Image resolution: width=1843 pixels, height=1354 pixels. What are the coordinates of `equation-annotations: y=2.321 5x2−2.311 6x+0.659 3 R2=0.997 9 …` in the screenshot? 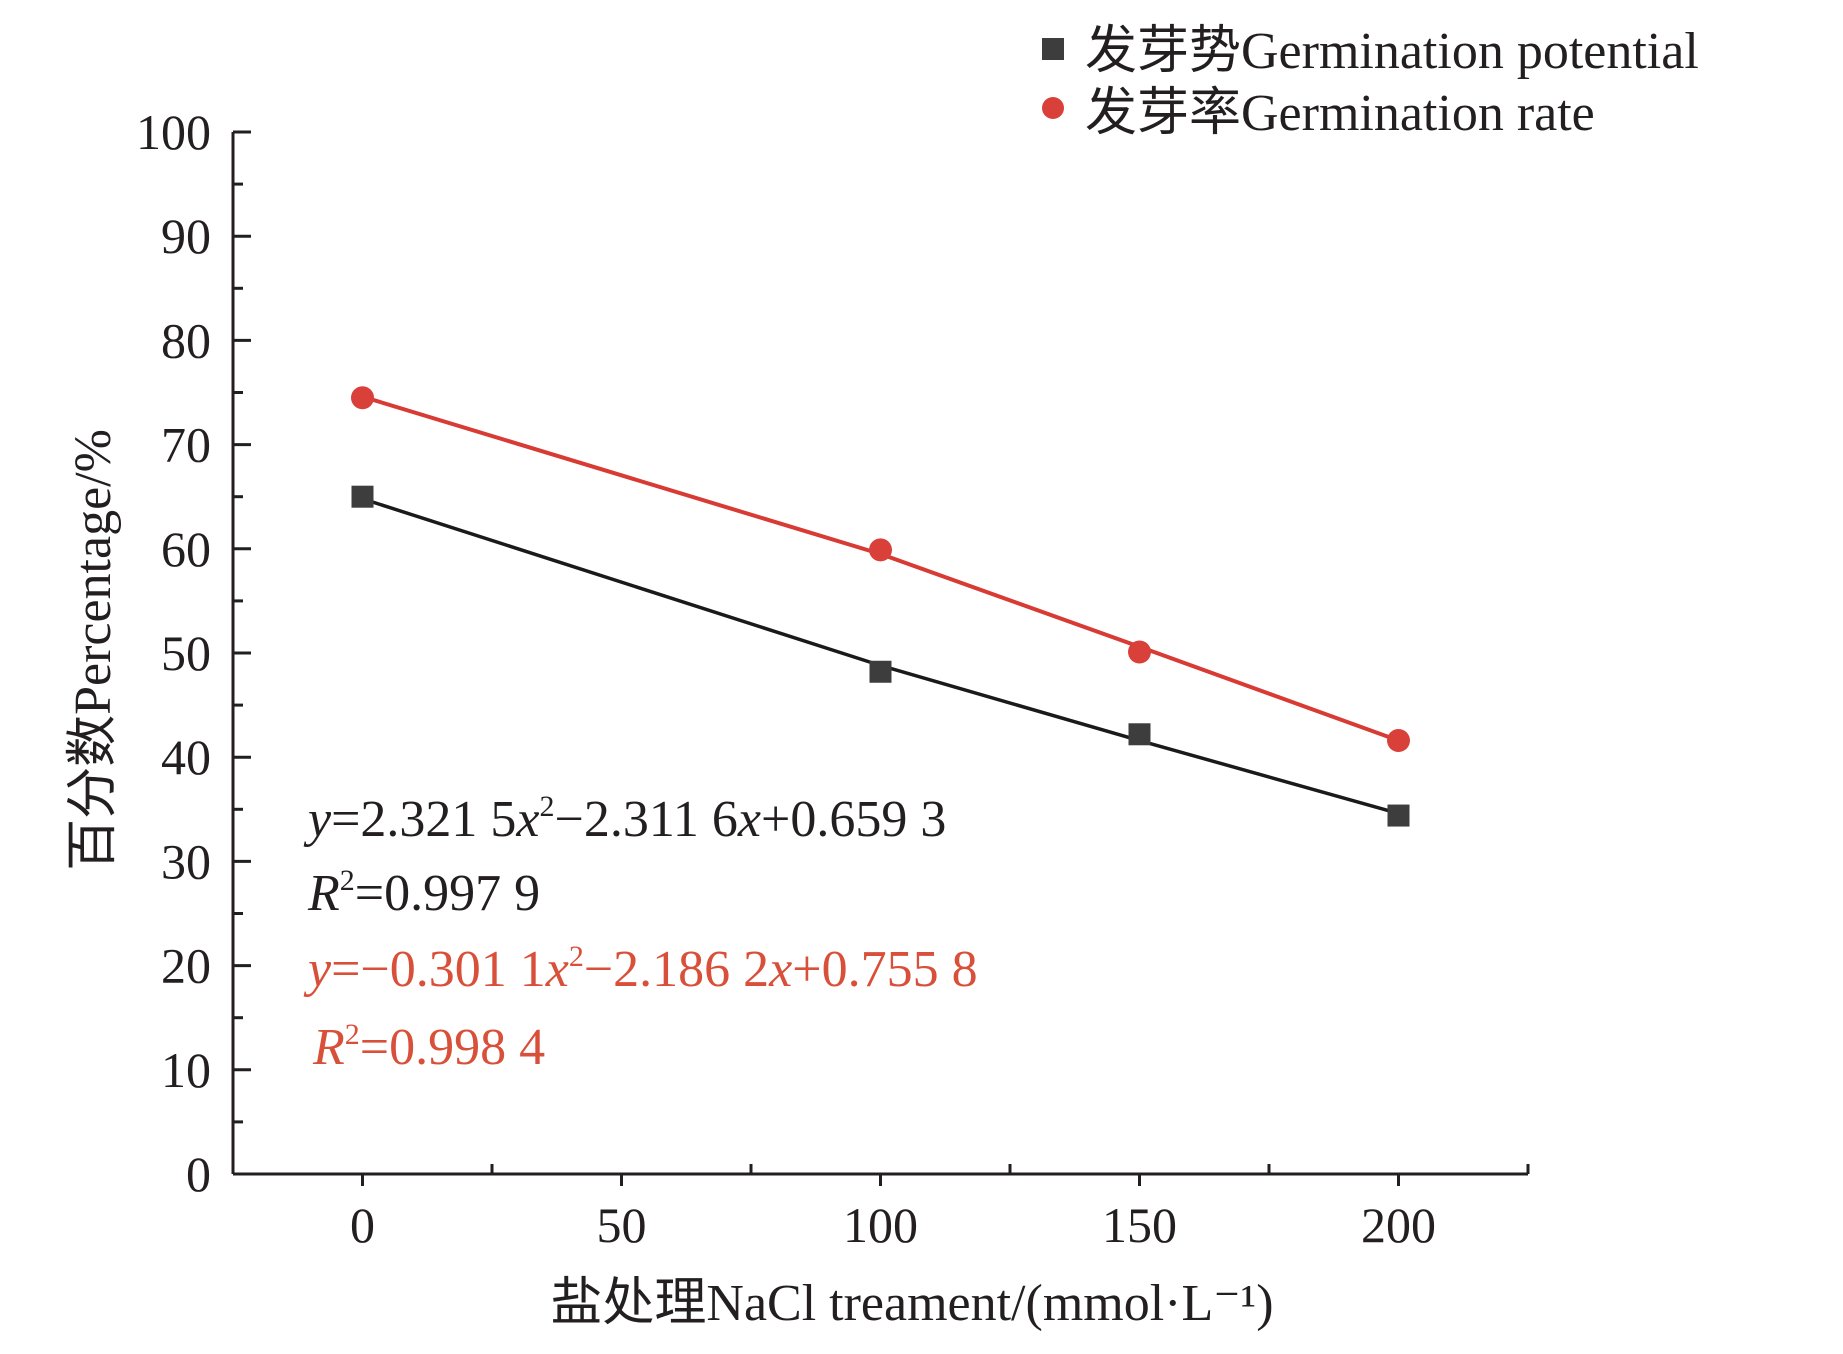 It's located at (640, 933).